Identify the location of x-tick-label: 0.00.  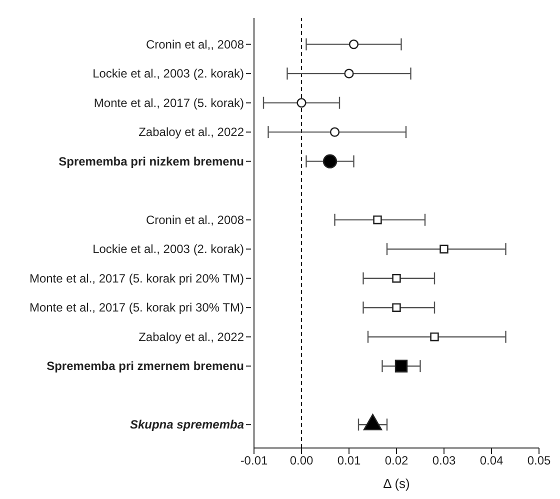
(302, 461).